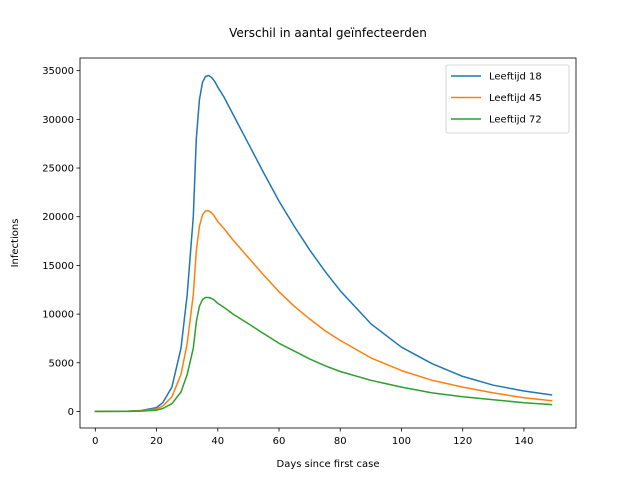 The width and height of the screenshot is (640, 480). What do you see at coordinates (71, 412) in the screenshot?
I see `y-tick-label: 0` at bounding box center [71, 412].